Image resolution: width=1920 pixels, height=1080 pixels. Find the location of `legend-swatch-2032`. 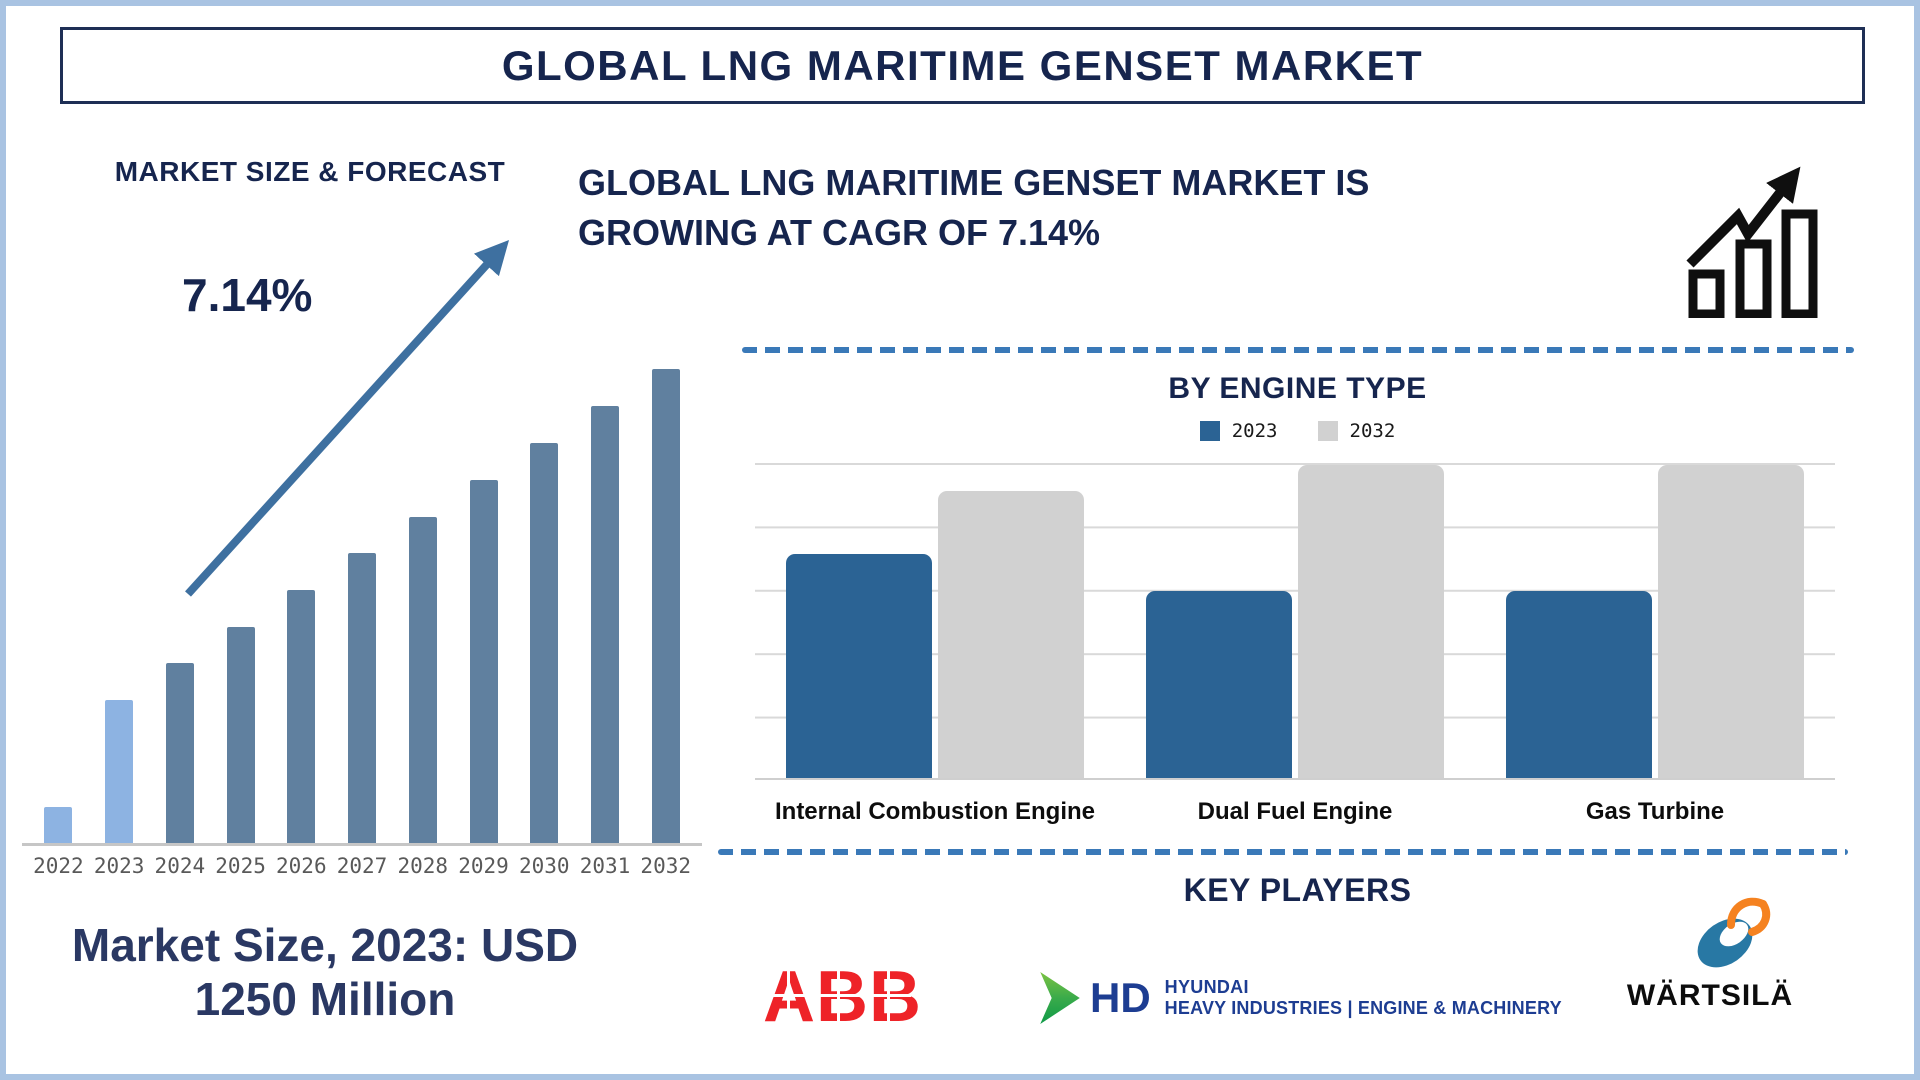

legend-swatch-2032 is located at coordinates (1327, 431).